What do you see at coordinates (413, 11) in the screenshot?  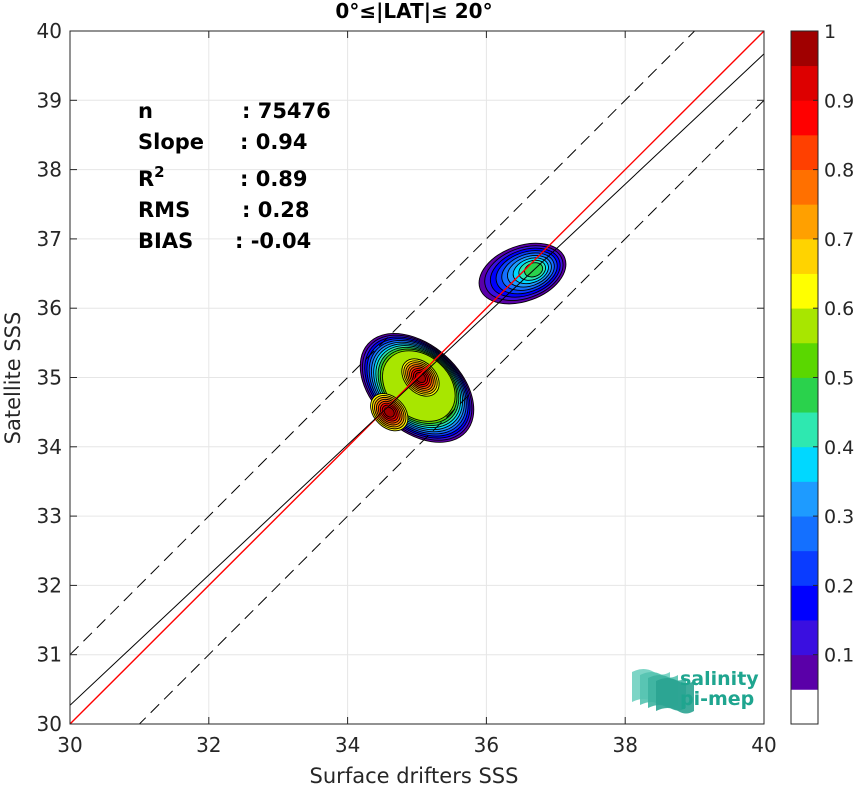 I see `chart-title: 0°≤|LAT|≤ 20°` at bounding box center [413, 11].